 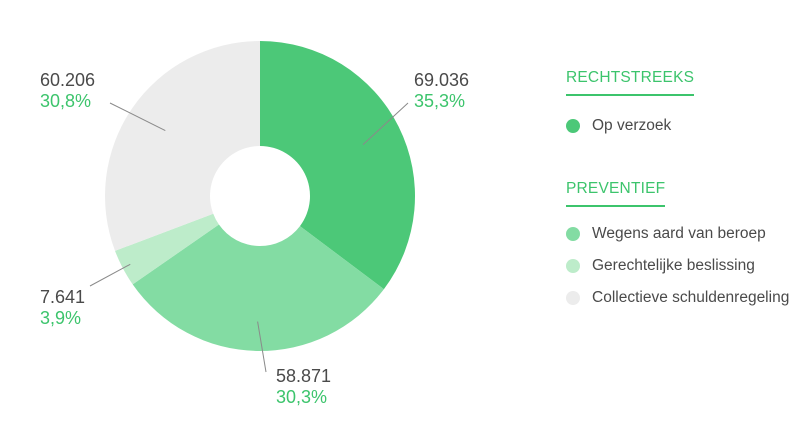 What do you see at coordinates (258, 288) in the screenshot?
I see `slice-wegens-aard-van-beroep` at bounding box center [258, 288].